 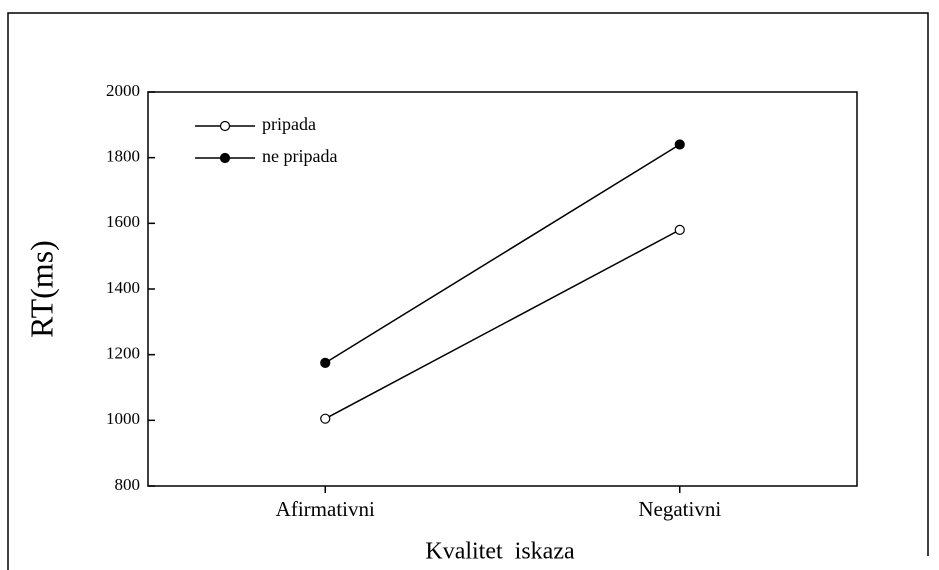 I want to click on y-tick-label: 1600, so click(x=123, y=221).